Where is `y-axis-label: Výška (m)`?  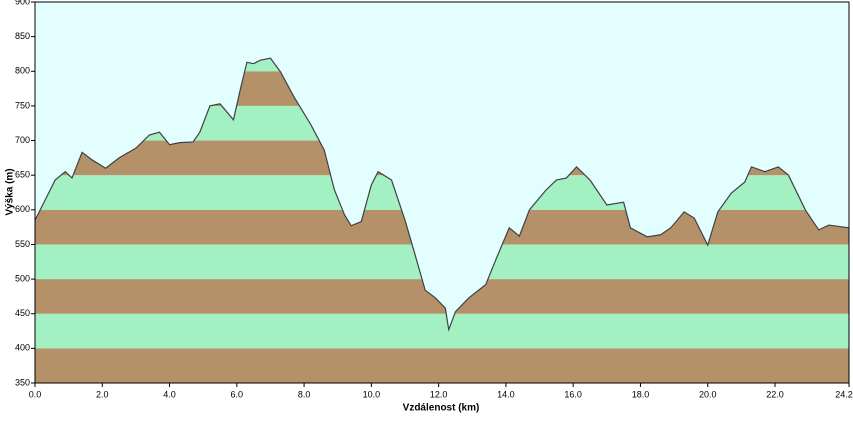 y-axis-label: Výška (m) is located at coordinates (10, 191).